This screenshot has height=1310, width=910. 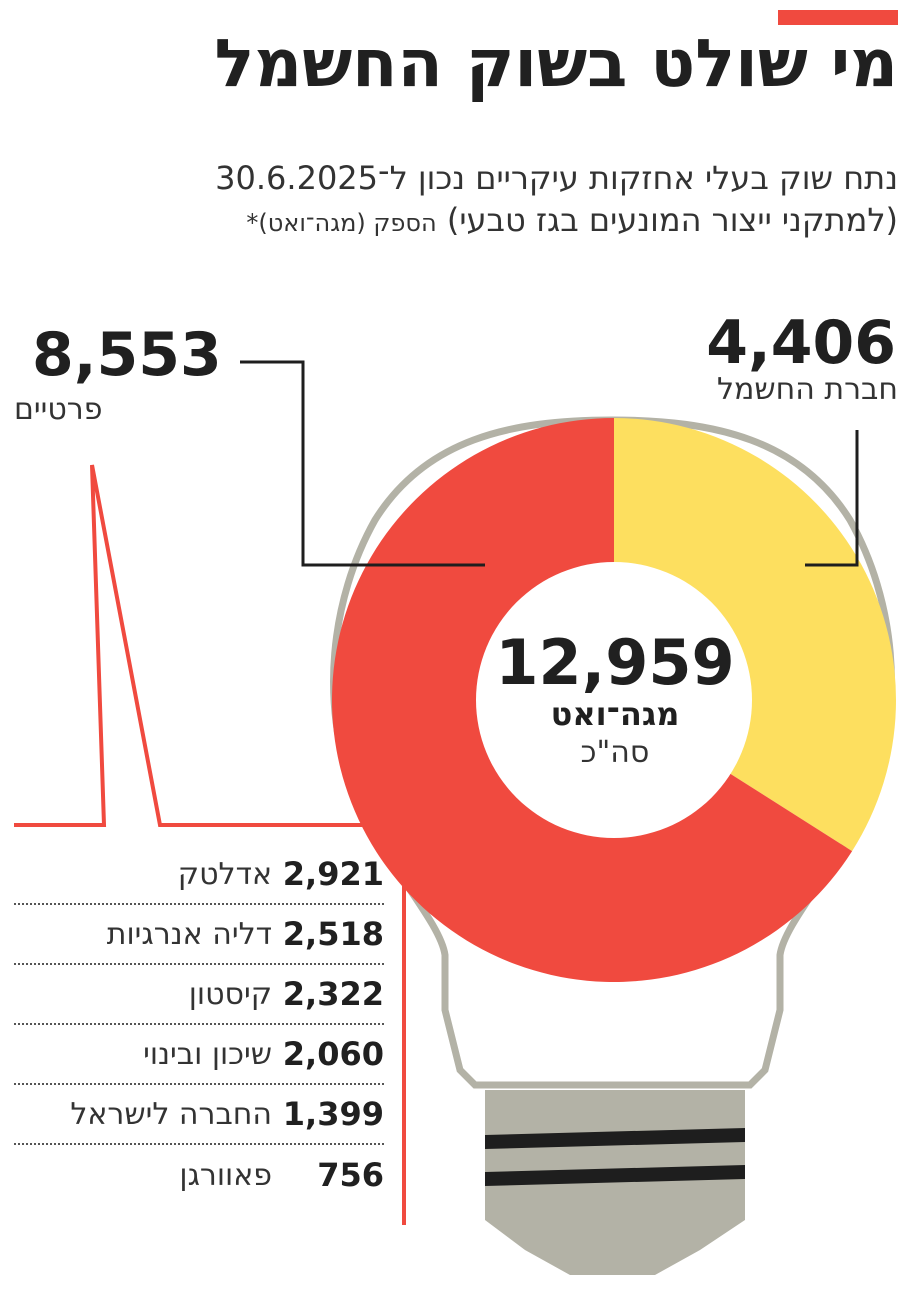 I want to click on list-item: 2,322 קיסטון, so click(x=199, y=995).